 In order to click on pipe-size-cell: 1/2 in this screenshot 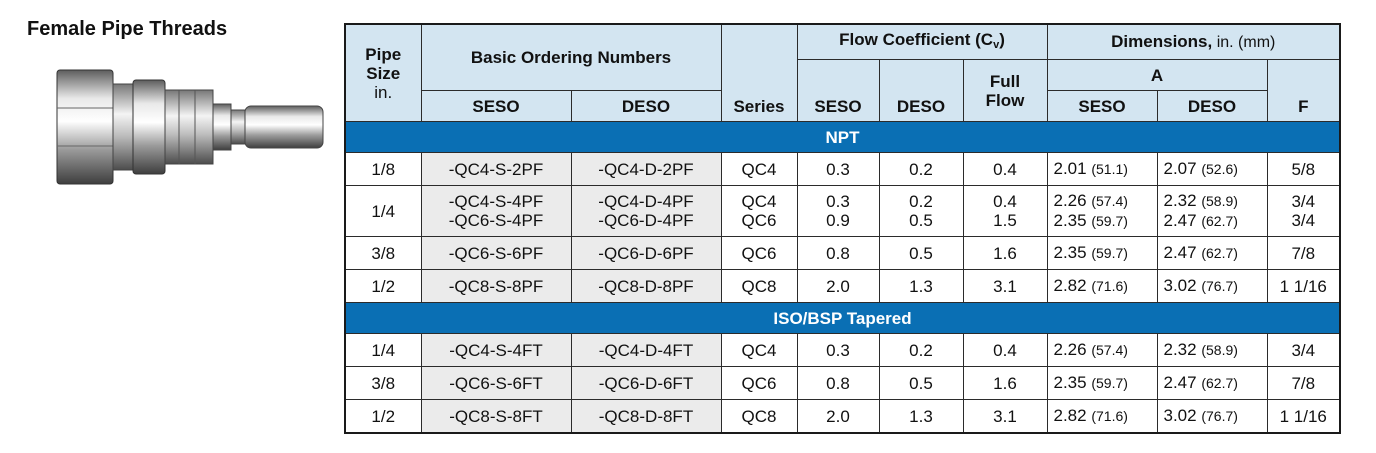, I will do `click(383, 416)`.